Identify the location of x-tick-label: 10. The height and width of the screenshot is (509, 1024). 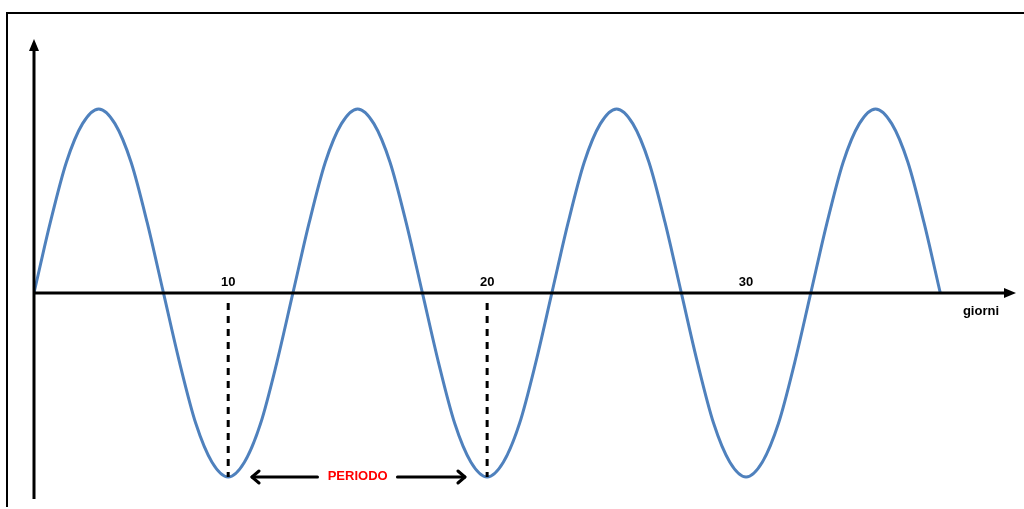
(228, 281).